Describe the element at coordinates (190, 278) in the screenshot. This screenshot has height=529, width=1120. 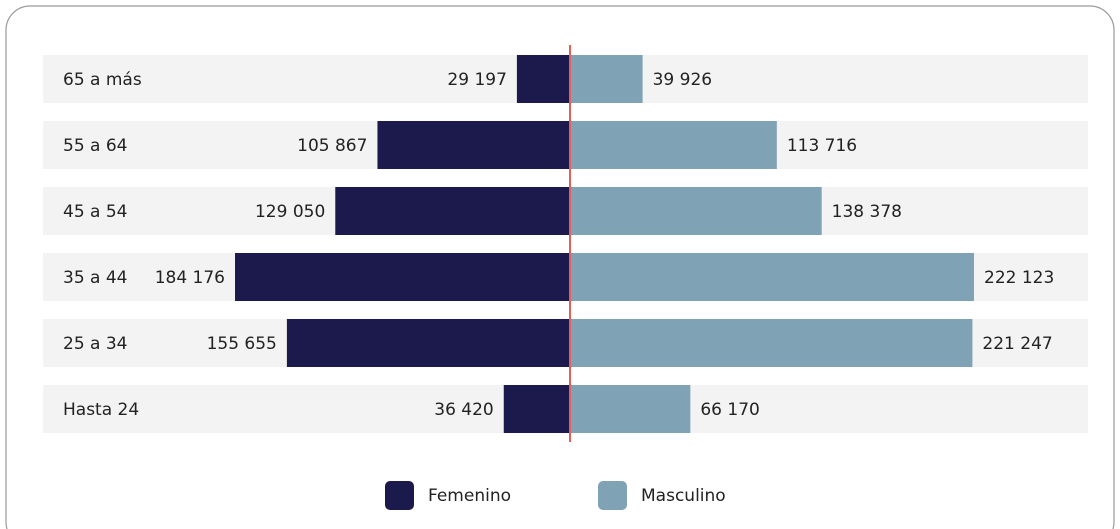
I see `value-label: 184 176` at that location.